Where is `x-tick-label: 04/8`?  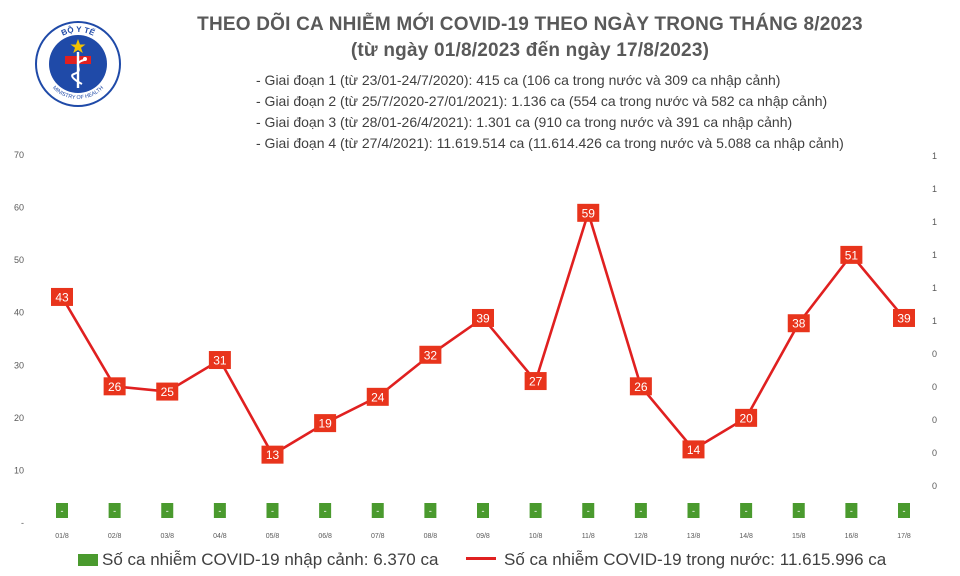 x-tick-label: 04/8 is located at coordinates (220, 536).